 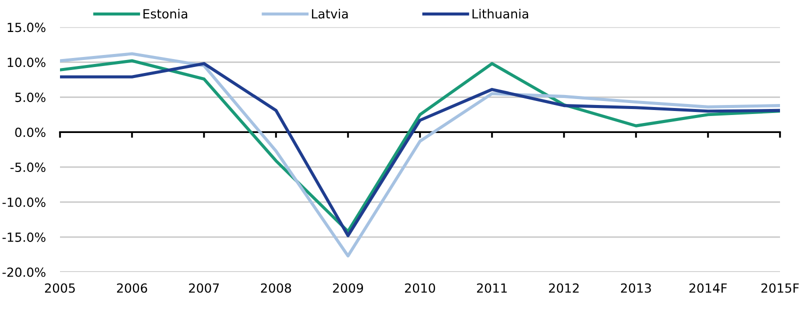 I want to click on y-tick-label: 5.0%, so click(x=30, y=97).